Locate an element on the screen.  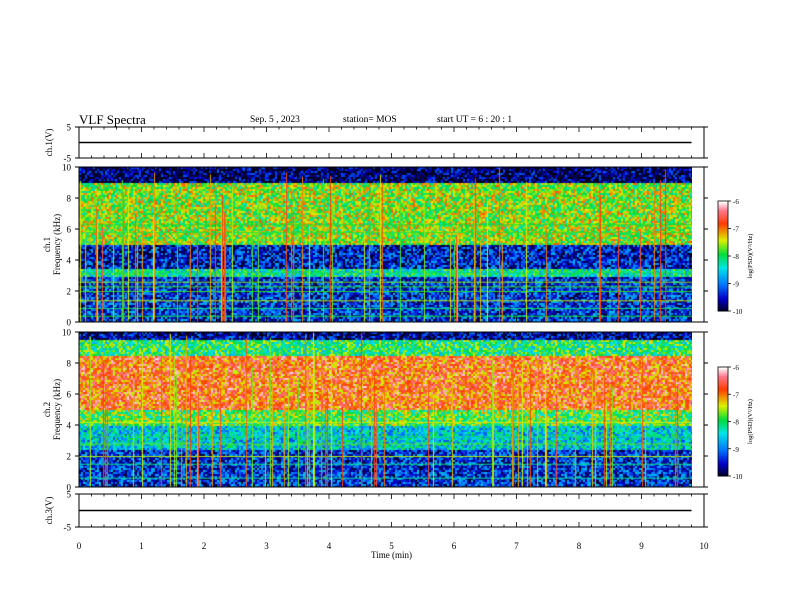
y-tick-label: 2 is located at coordinates (69, 457).